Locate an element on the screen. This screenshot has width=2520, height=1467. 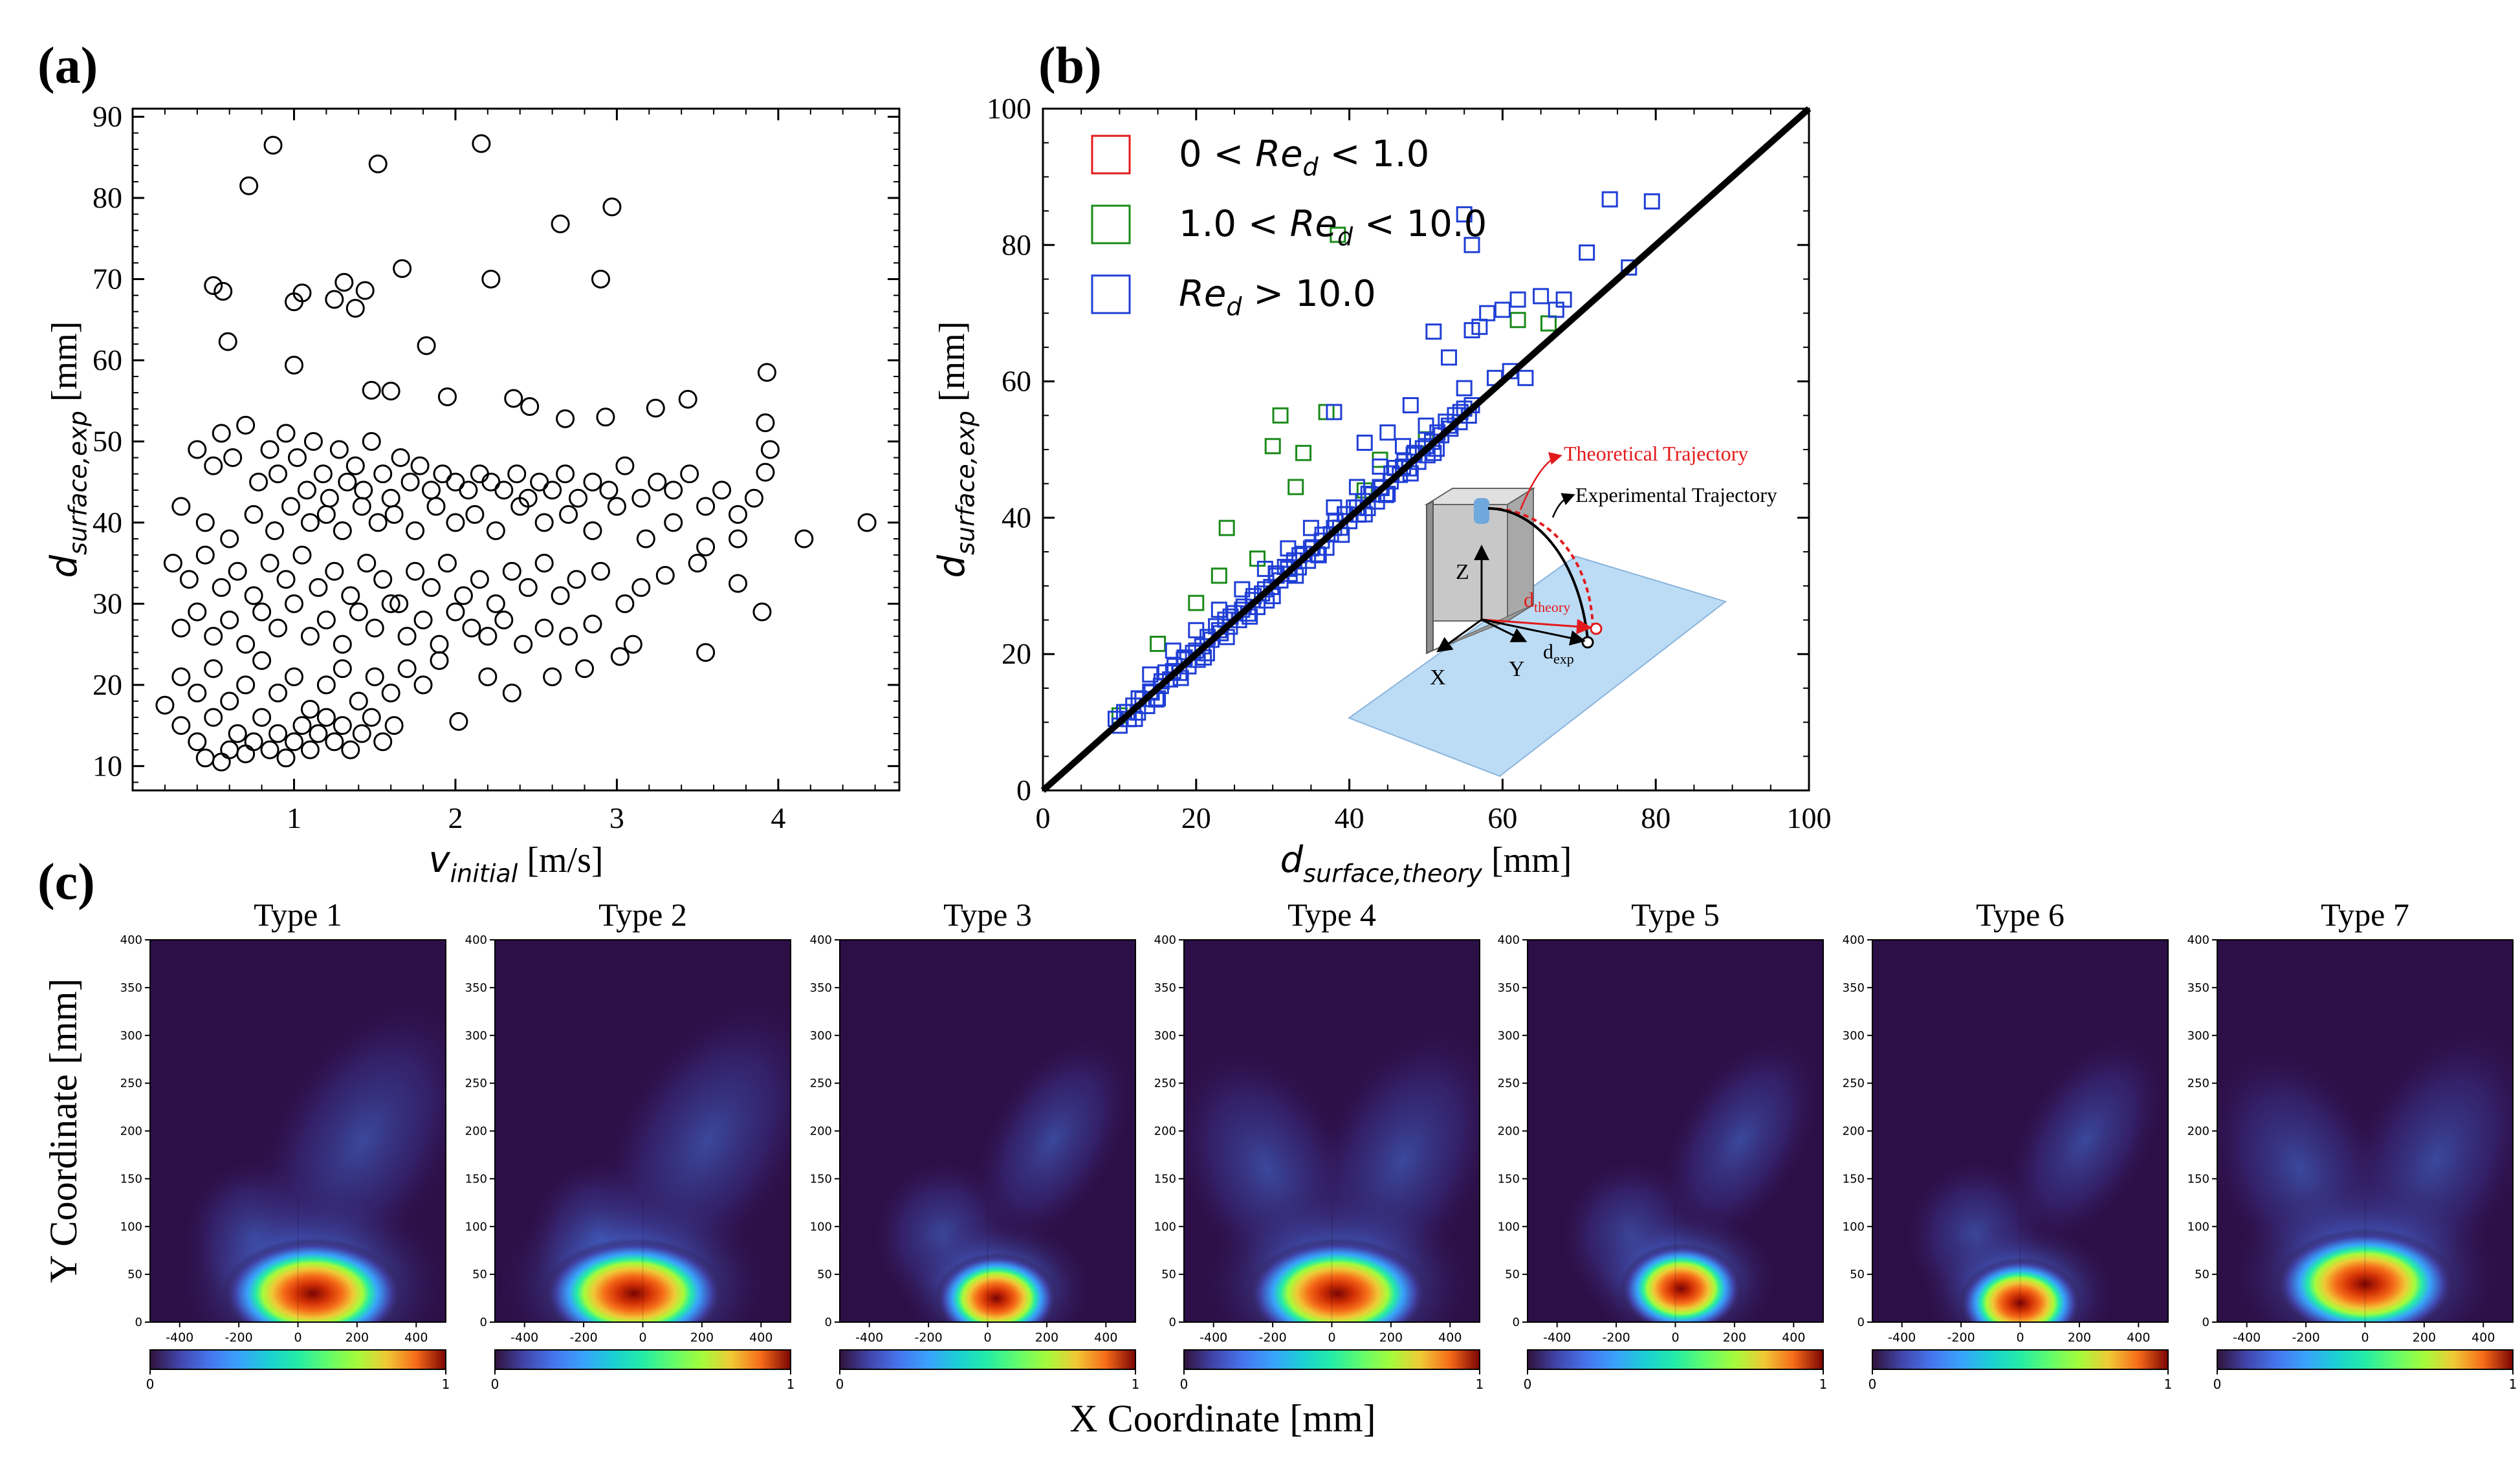
legend-label: Red > 10.0 is located at coordinates (1277, 297).